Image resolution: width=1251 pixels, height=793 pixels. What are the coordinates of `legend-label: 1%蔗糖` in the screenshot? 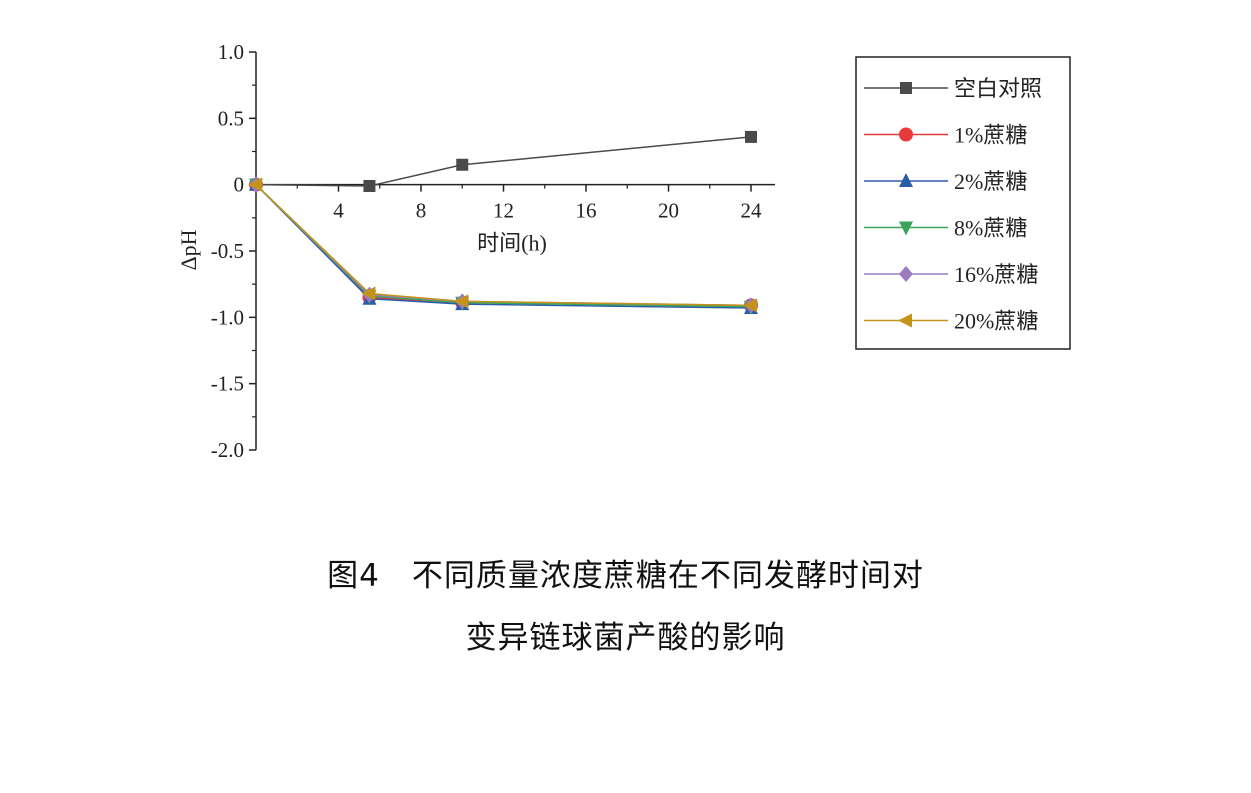 It's located at (990, 135).